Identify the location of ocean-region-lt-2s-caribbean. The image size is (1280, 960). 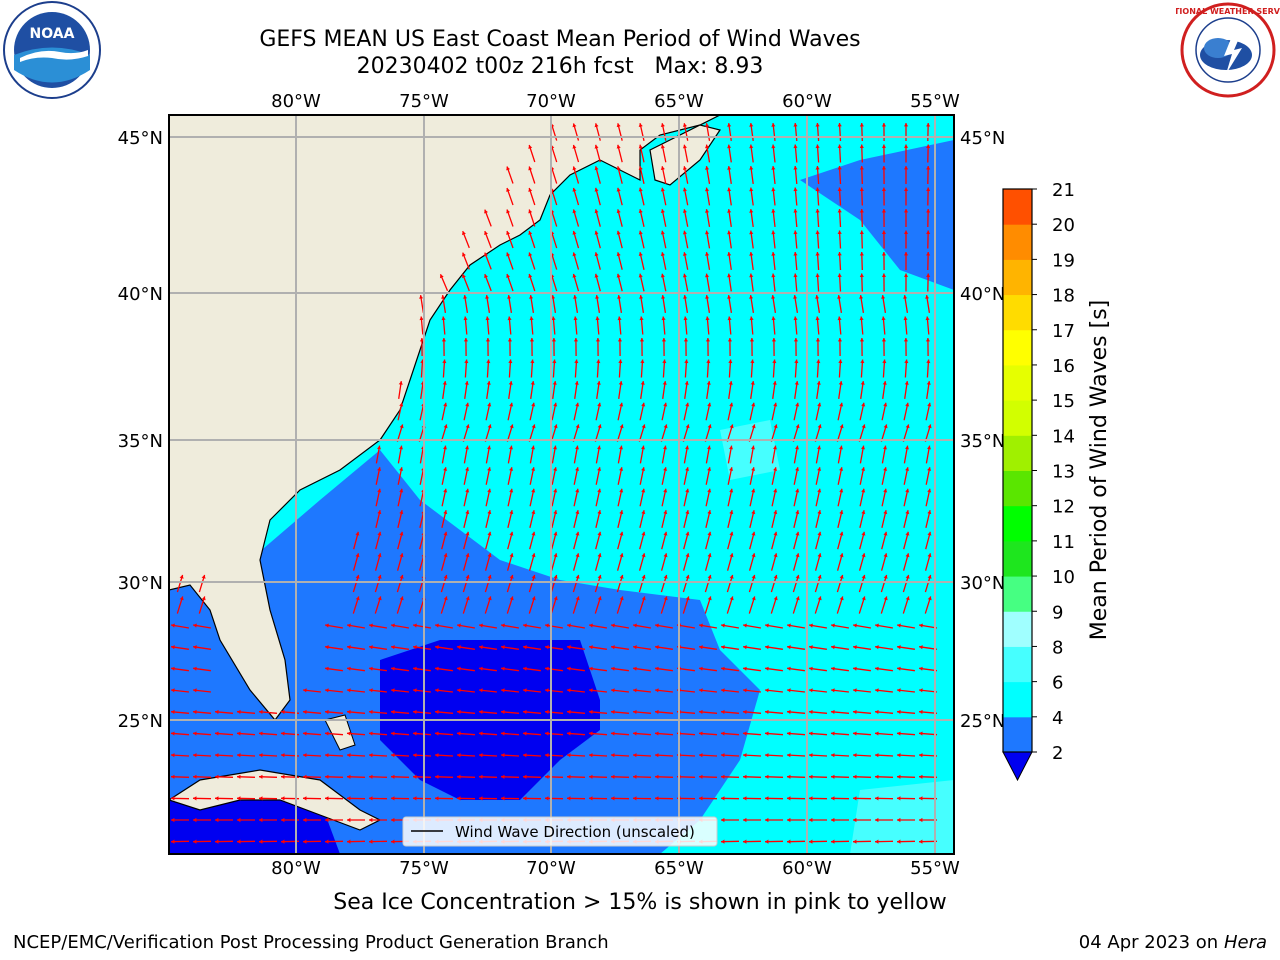
(254, 827).